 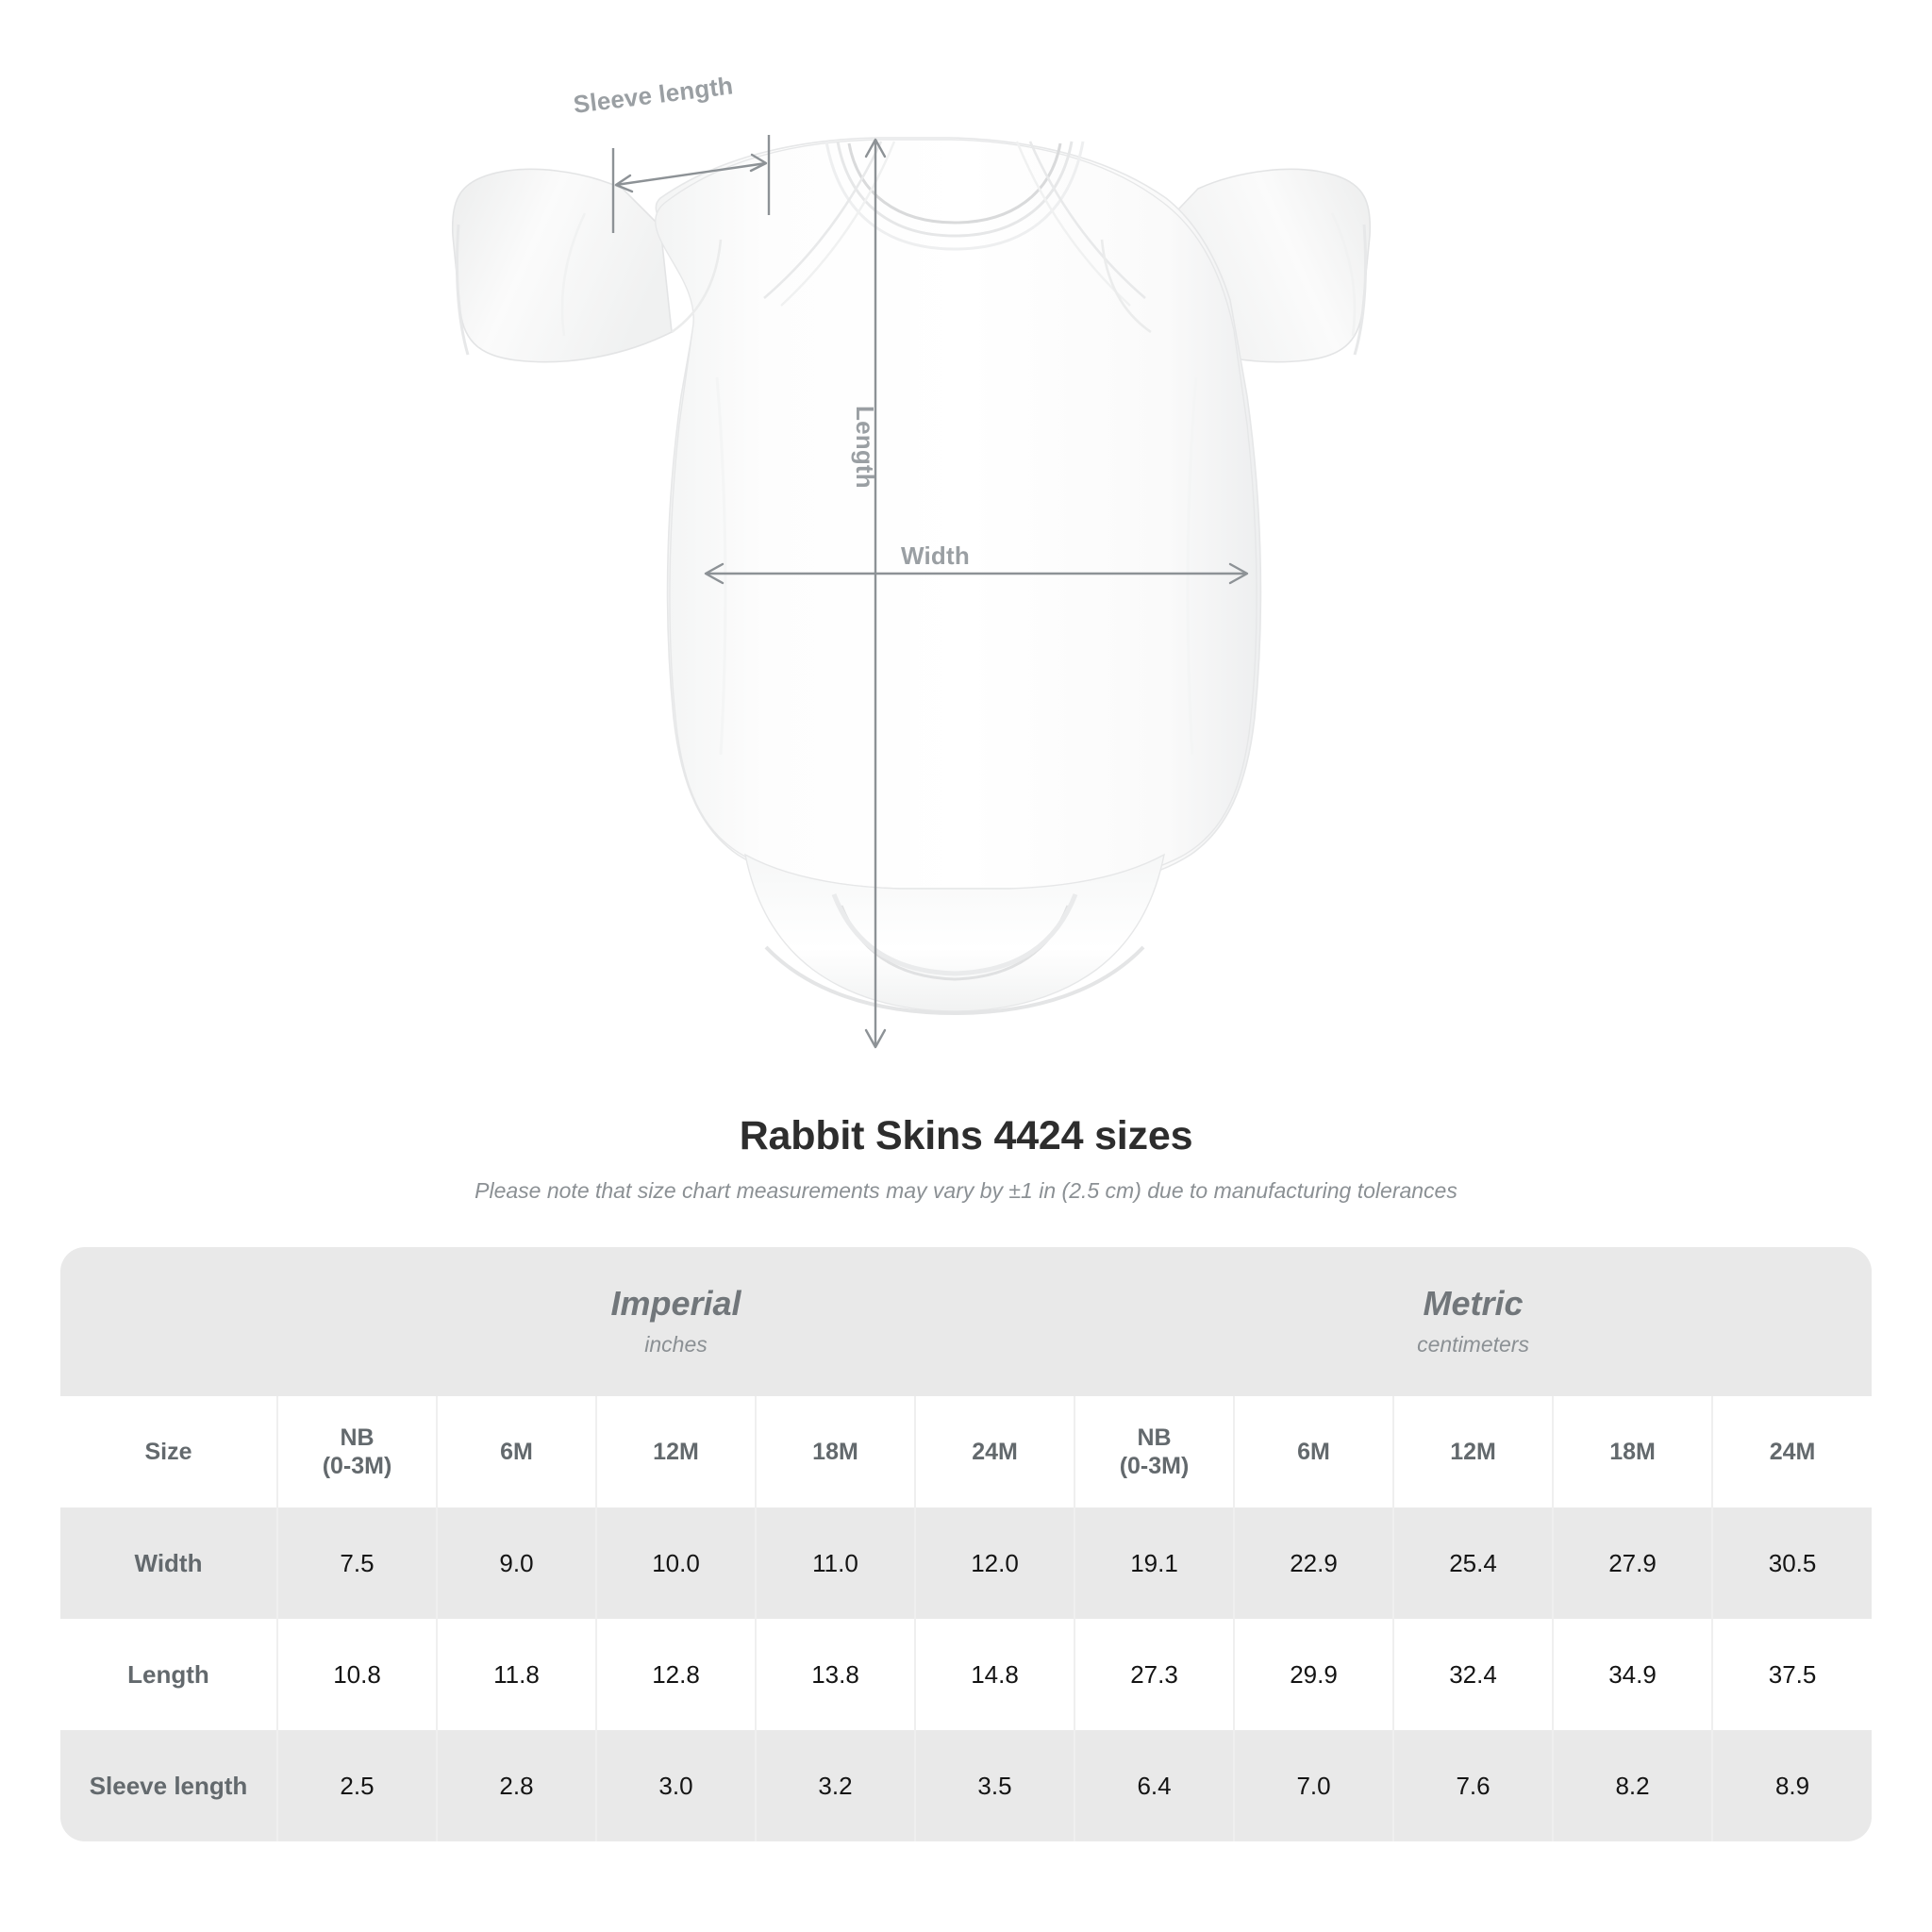 What do you see at coordinates (976, 573) in the screenshot?
I see `width-dimension` at bounding box center [976, 573].